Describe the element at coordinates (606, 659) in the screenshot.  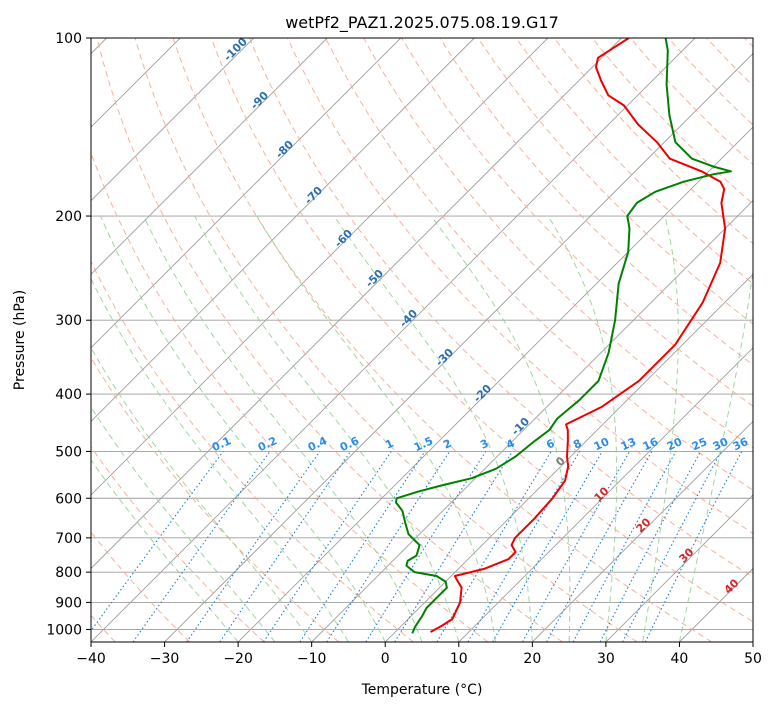
I see `x-tick-label: 30` at that location.